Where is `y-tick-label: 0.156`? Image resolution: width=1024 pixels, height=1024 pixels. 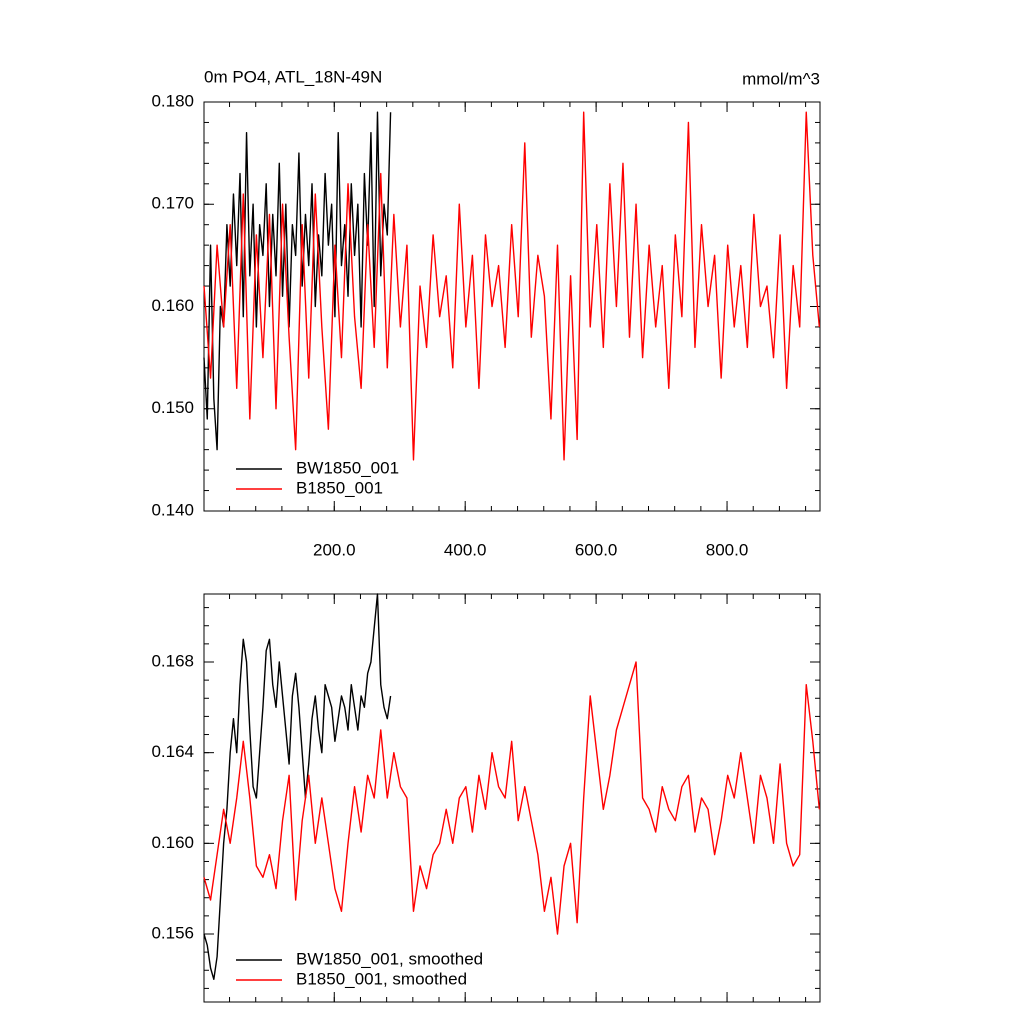
y-tick-label: 0.156 is located at coordinates (172, 932).